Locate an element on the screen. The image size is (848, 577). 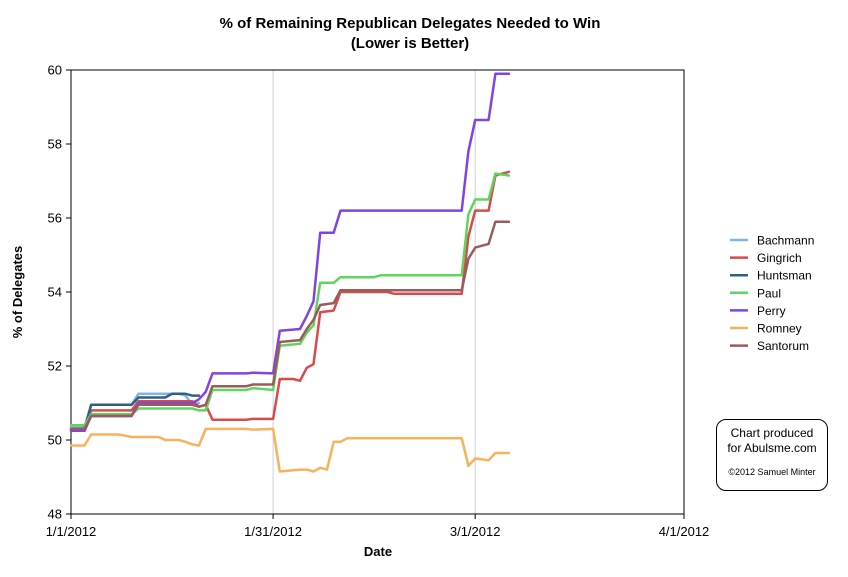
y-axis-title: % of Delegates is located at coordinates (17, 292).